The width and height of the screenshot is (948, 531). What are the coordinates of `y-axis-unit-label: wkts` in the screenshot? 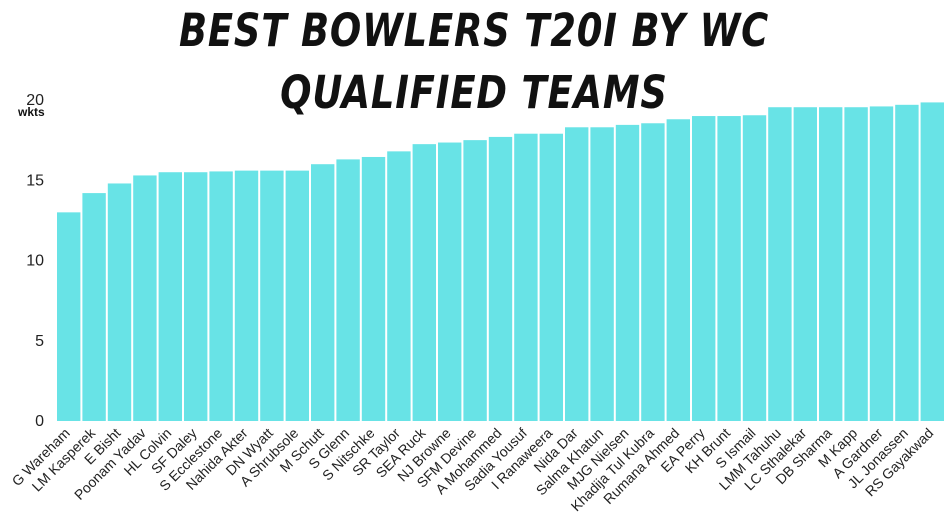 It's located at (31, 112).